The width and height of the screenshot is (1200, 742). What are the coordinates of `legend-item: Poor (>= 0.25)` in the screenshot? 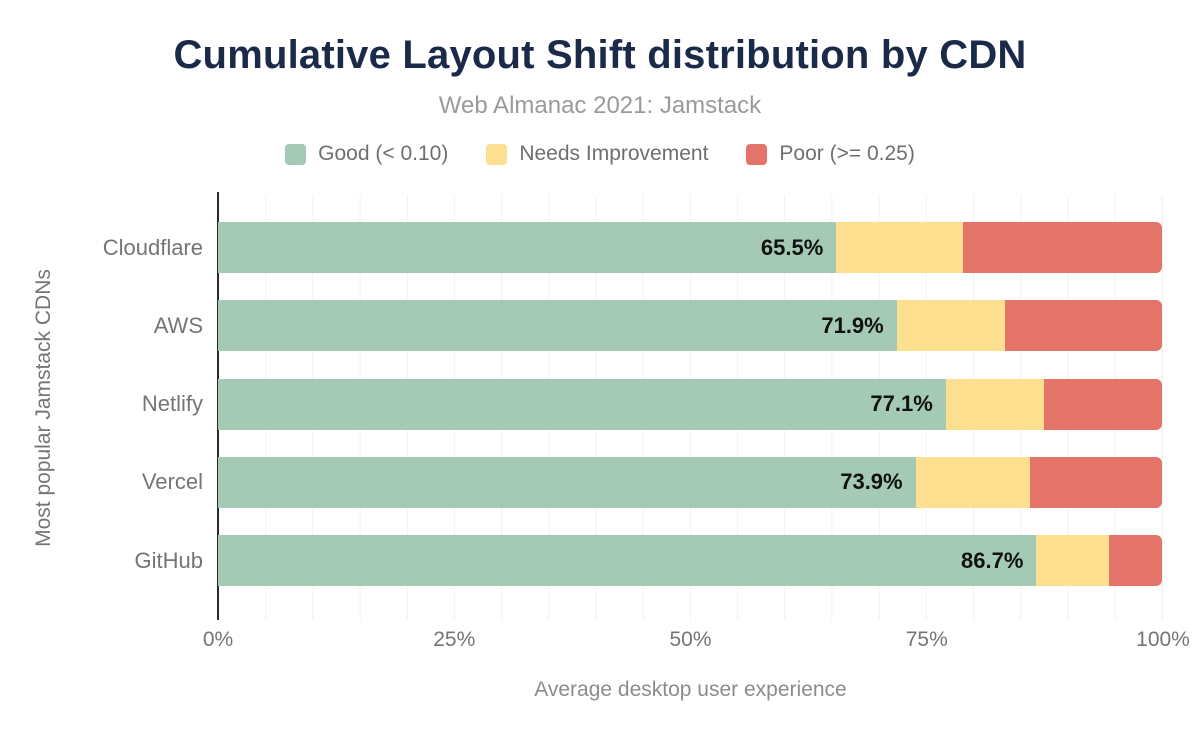 It's located at (830, 154).